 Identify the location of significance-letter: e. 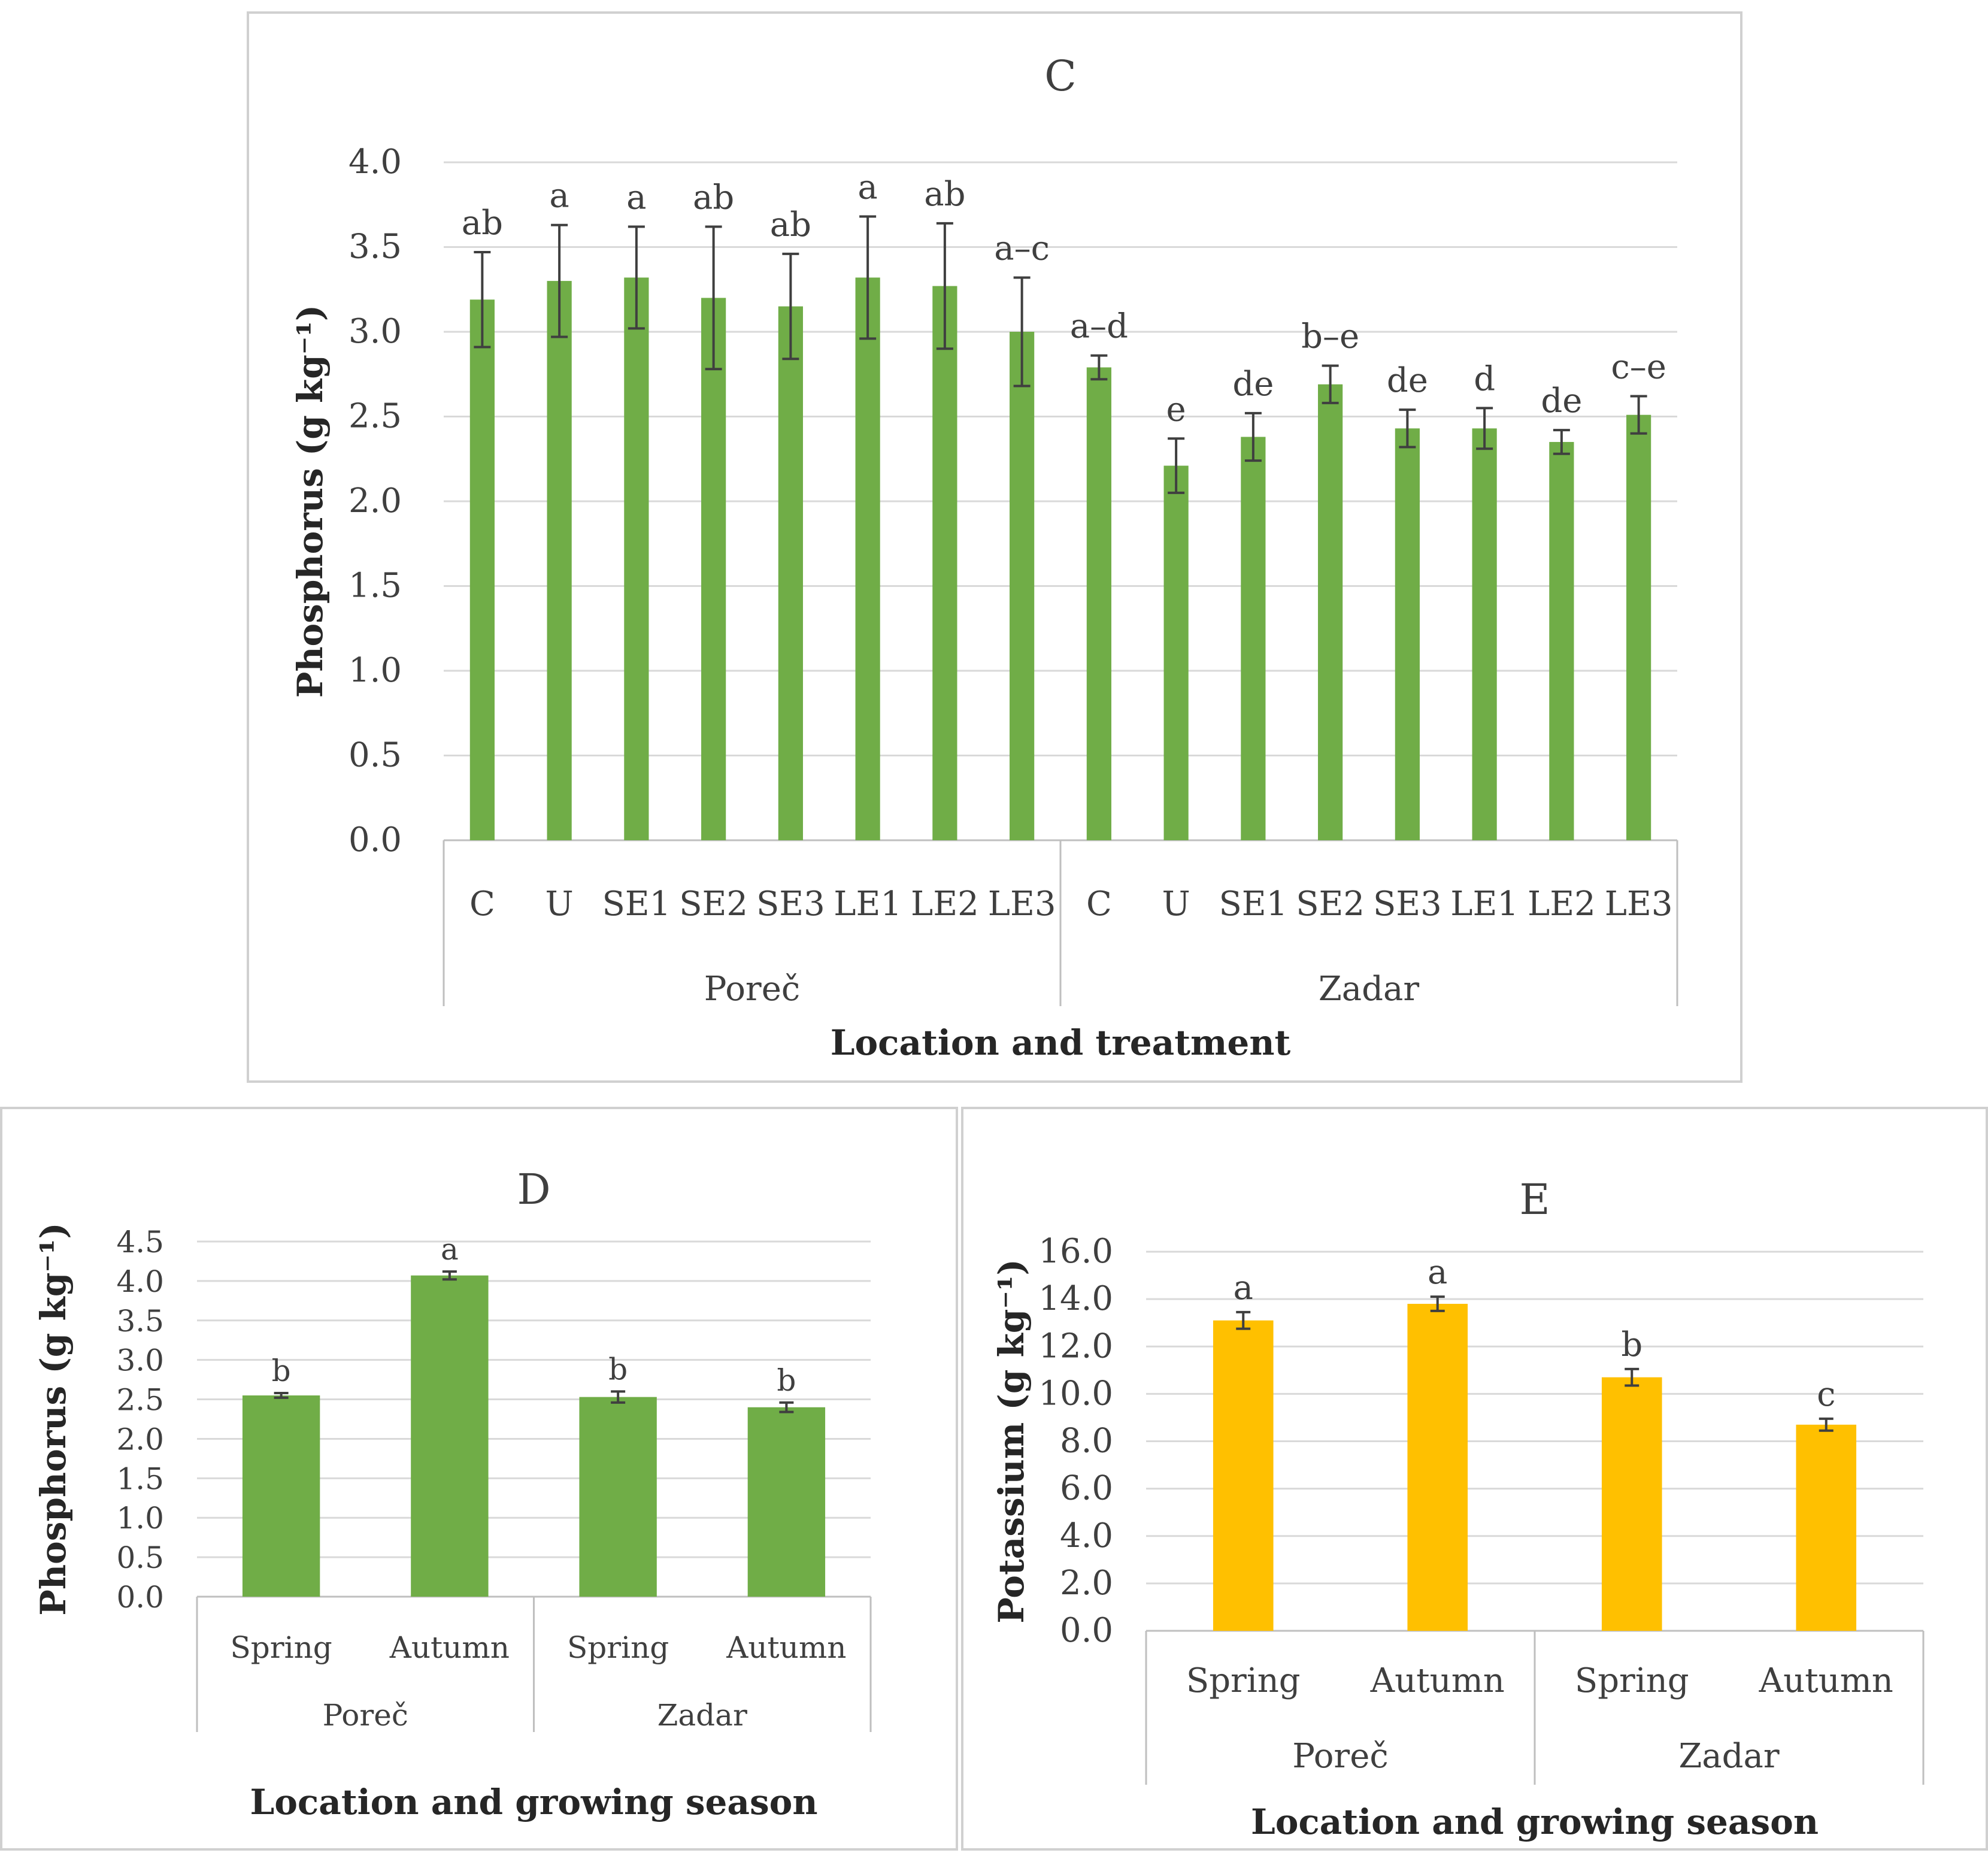
(1176, 409).